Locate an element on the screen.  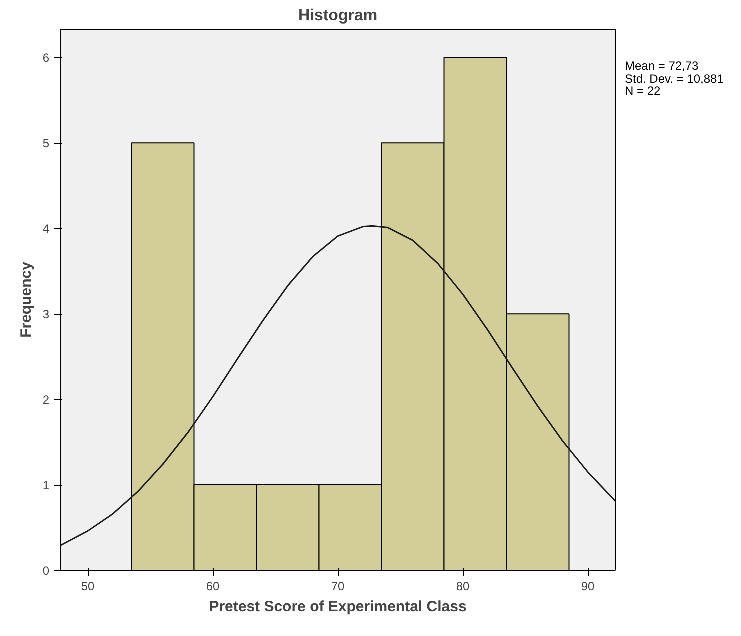
y-tick-label: 1 is located at coordinates (46, 485).